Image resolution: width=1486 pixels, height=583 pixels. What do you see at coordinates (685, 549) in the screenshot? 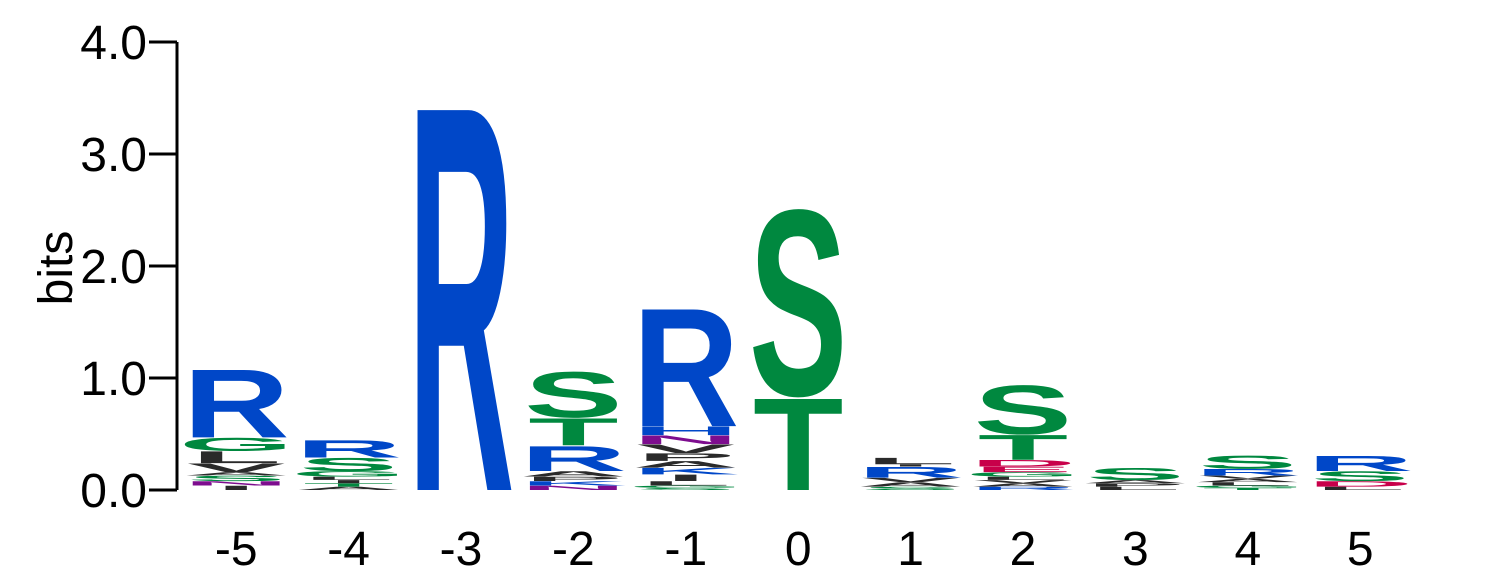
I see `x-tick-label: -1` at bounding box center [685, 549].